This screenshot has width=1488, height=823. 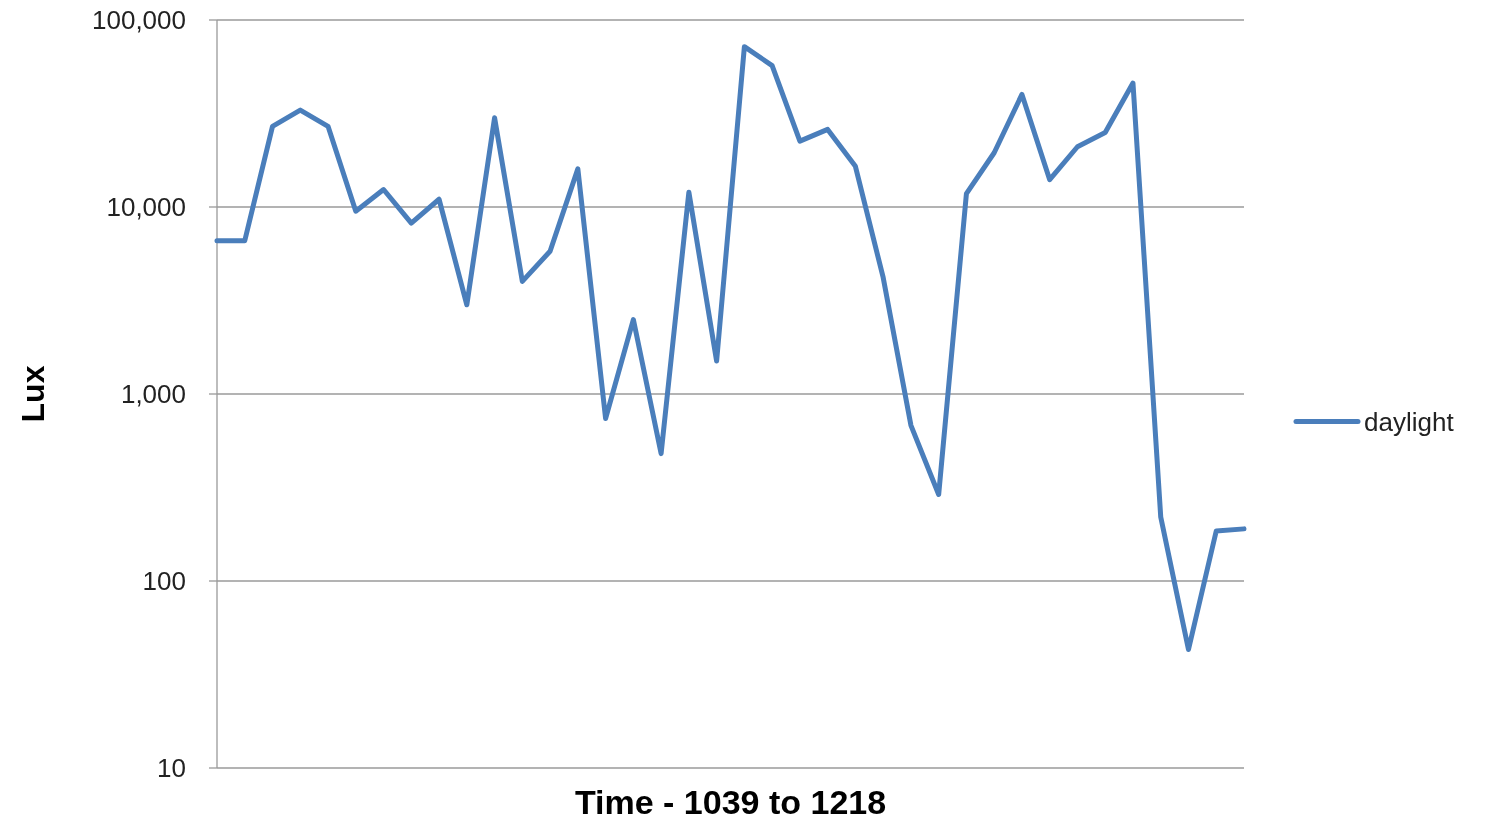 What do you see at coordinates (164, 581) in the screenshot?
I see `y-tick-label: 100` at bounding box center [164, 581].